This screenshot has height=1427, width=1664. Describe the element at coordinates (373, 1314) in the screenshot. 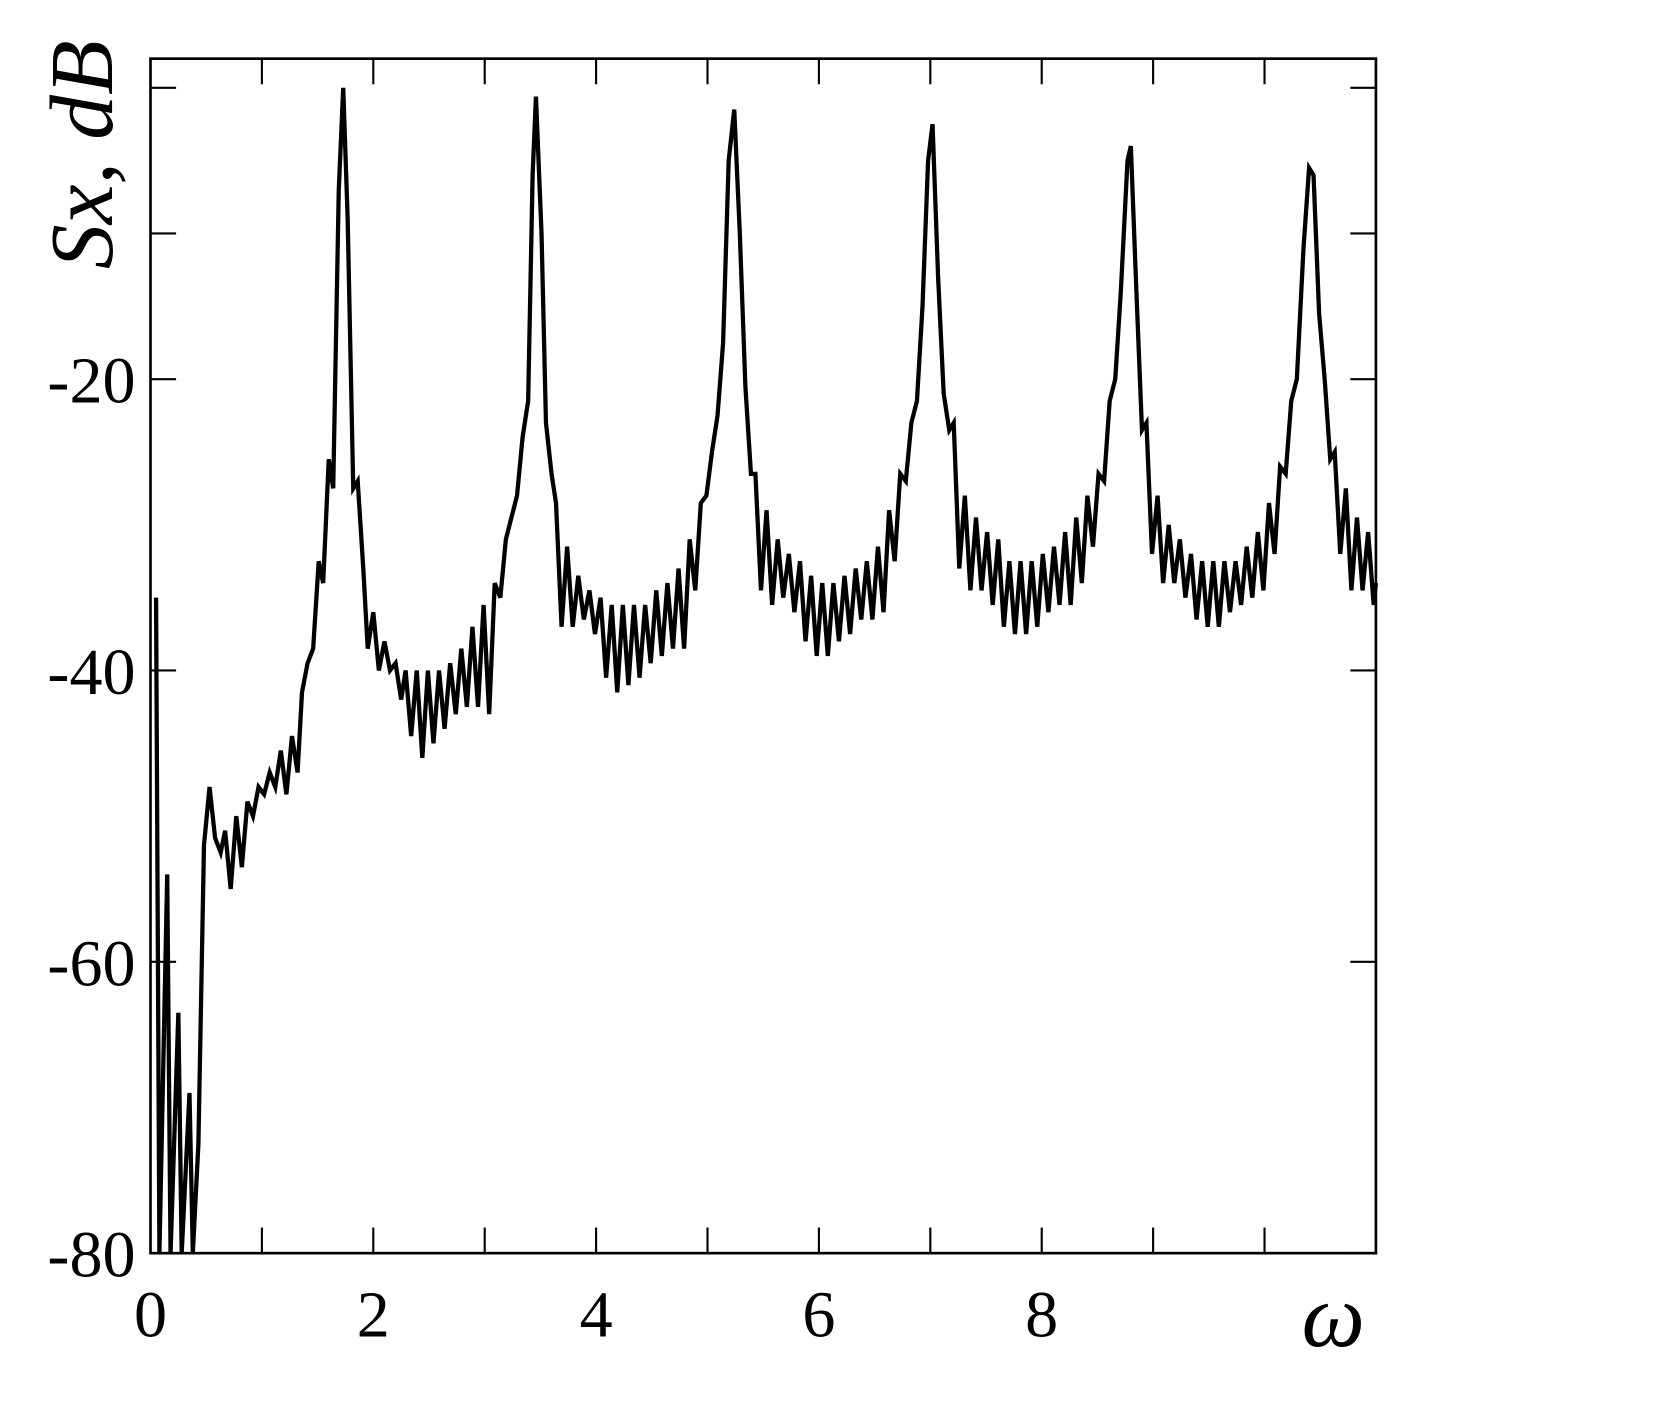

I see `x-tick-label: 2` at that location.